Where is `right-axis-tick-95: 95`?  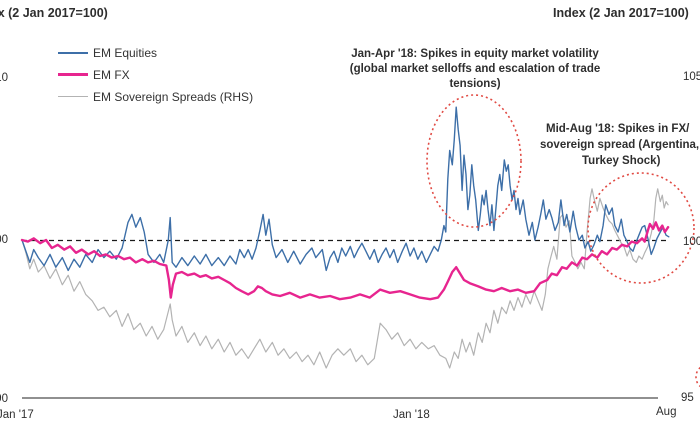
right-axis-tick-95: 95 is located at coordinates (687, 398).